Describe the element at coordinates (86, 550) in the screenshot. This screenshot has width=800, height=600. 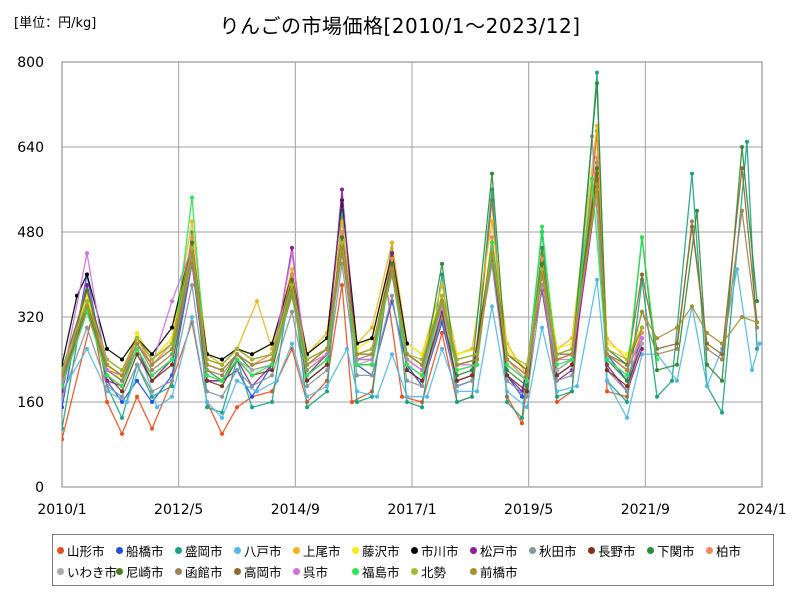
I see `legend-item: 山形市` at that location.